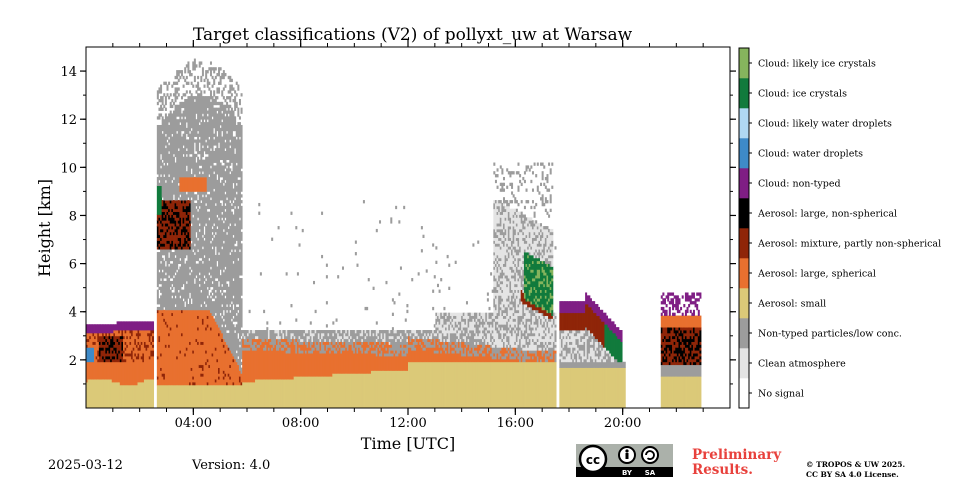 The width and height of the screenshot is (960, 481). I want to click on preliminary-line-2: Results., so click(722, 470).